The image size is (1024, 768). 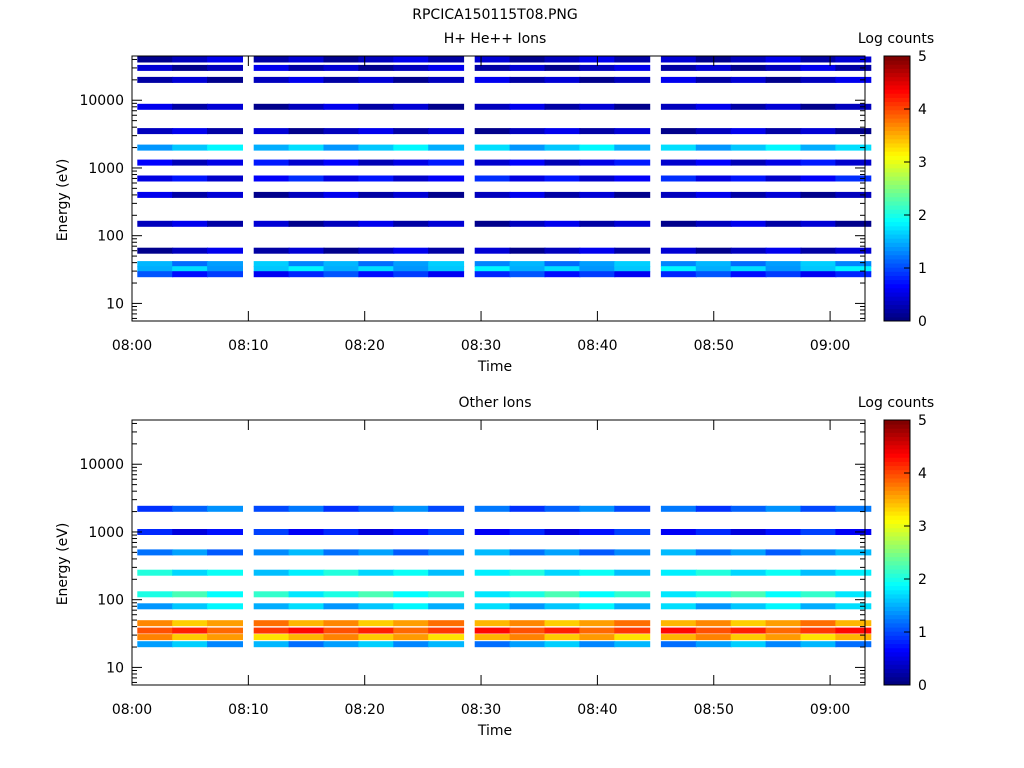 I want to click on colorbar-tick-label: 5, so click(x=922, y=421).